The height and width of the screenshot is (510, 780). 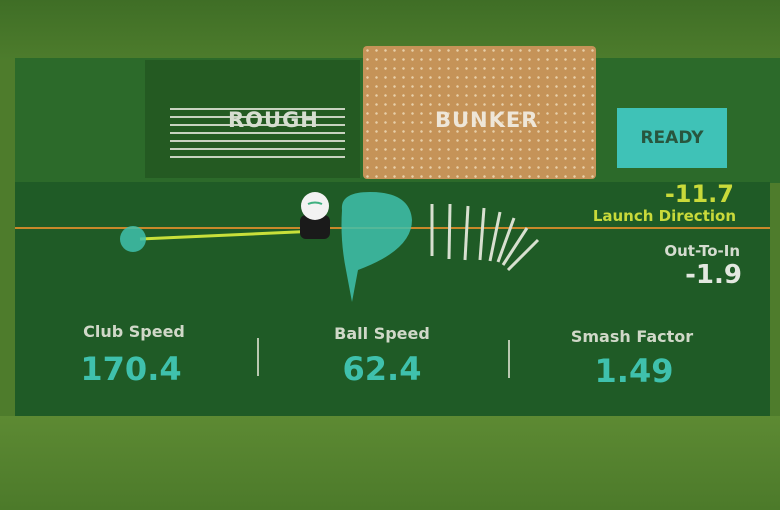 What do you see at coordinates (330, 247) in the screenshot?
I see `shot-graphic` at bounding box center [330, 247].